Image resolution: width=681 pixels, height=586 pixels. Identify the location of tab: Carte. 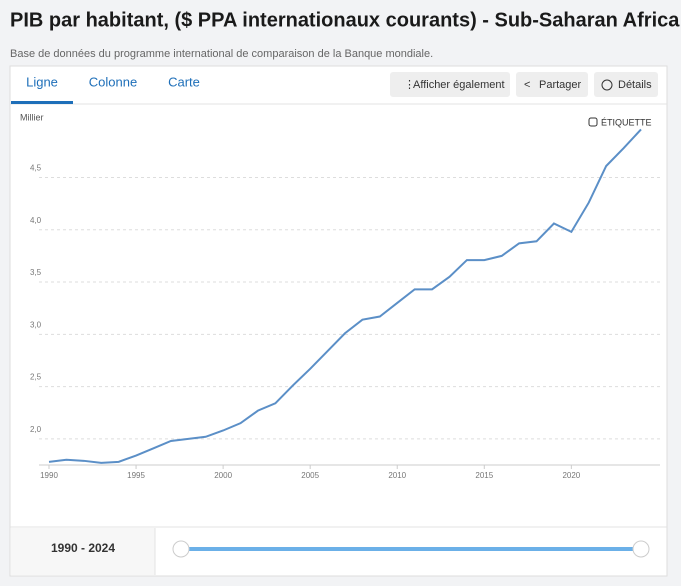
(184, 81).